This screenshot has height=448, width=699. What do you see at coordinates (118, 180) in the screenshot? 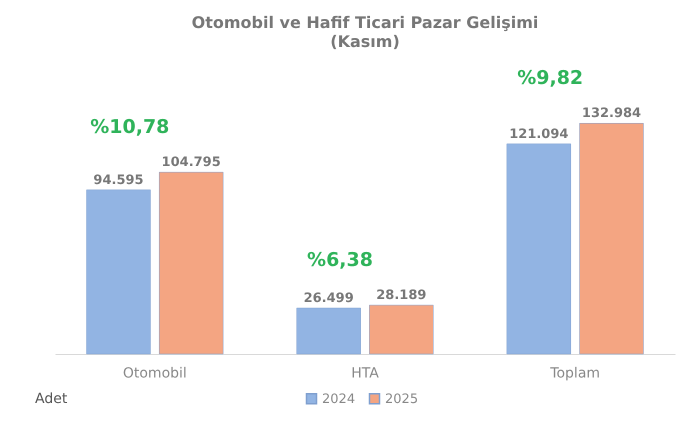
I see `data-label: 94.595` at bounding box center [118, 180].